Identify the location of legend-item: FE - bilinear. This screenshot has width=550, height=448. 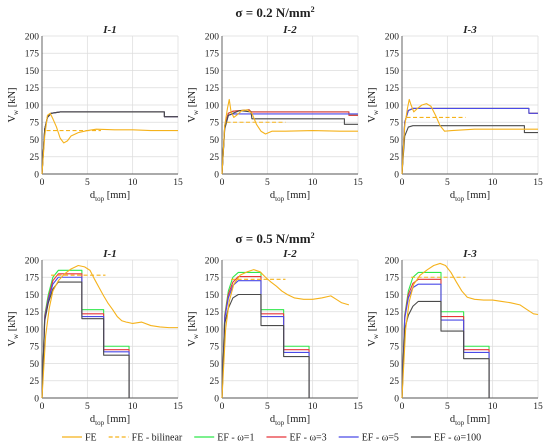
(145, 438).